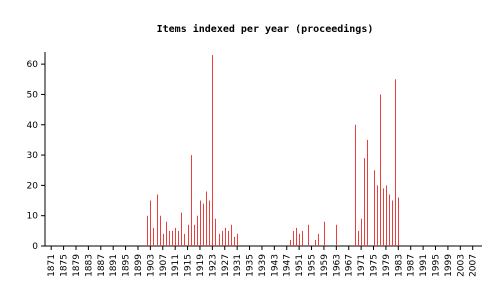 Image resolution: width=500 pixels, height=300 pixels. Describe the element at coordinates (362, 265) in the screenshot. I see `x-tick-label: 1971` at that location.